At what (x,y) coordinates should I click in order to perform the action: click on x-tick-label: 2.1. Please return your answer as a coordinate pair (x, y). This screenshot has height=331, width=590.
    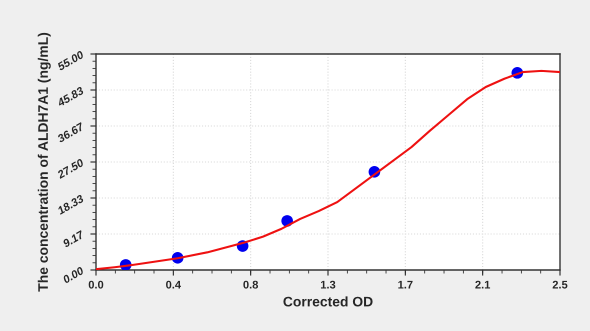
    Looking at the image, I should click on (482, 284).